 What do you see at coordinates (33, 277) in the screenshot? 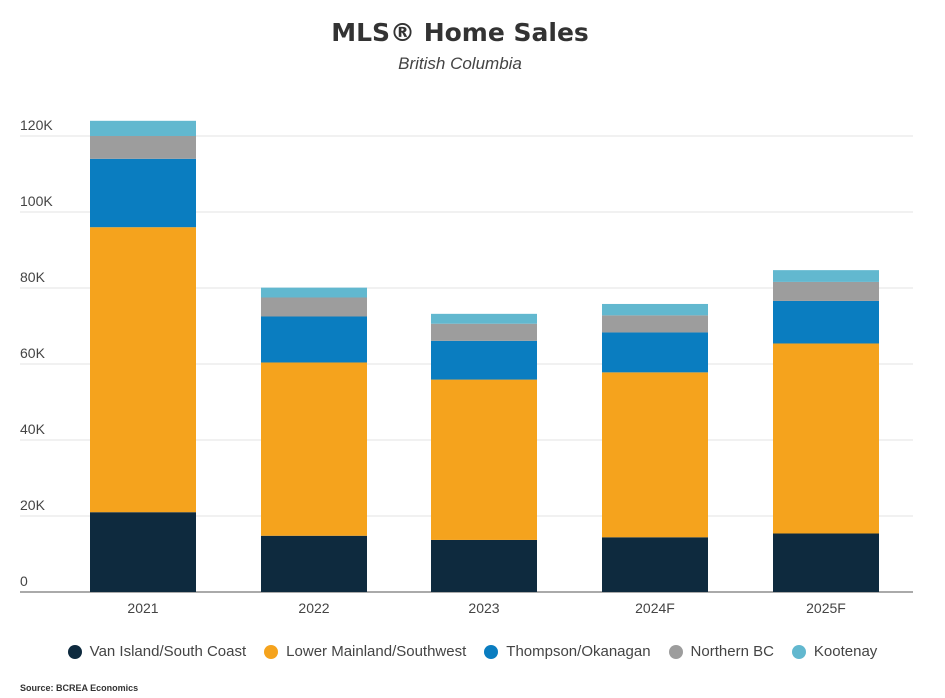
I see `y-tick-label: 80K` at bounding box center [33, 277].